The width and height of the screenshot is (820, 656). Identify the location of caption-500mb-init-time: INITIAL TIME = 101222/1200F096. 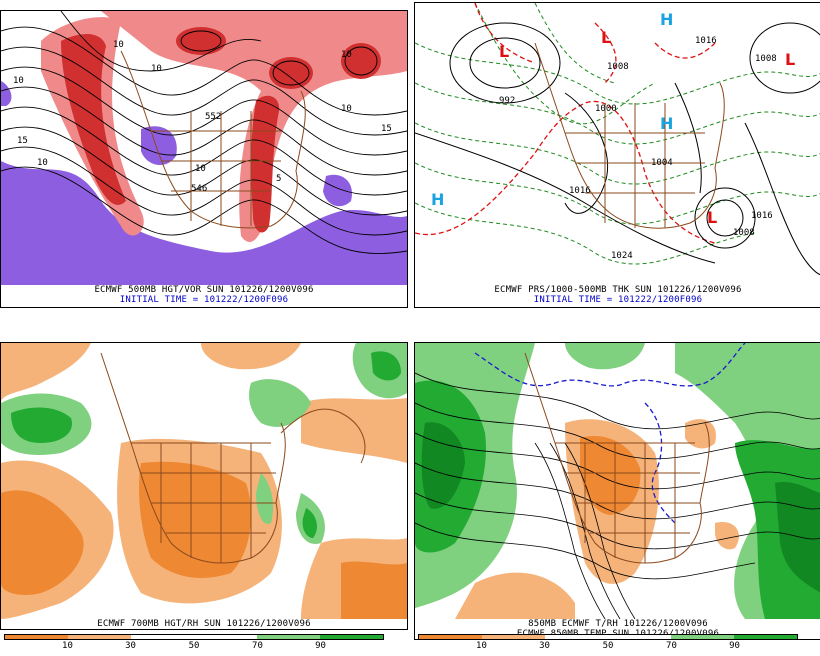
(204, 300).